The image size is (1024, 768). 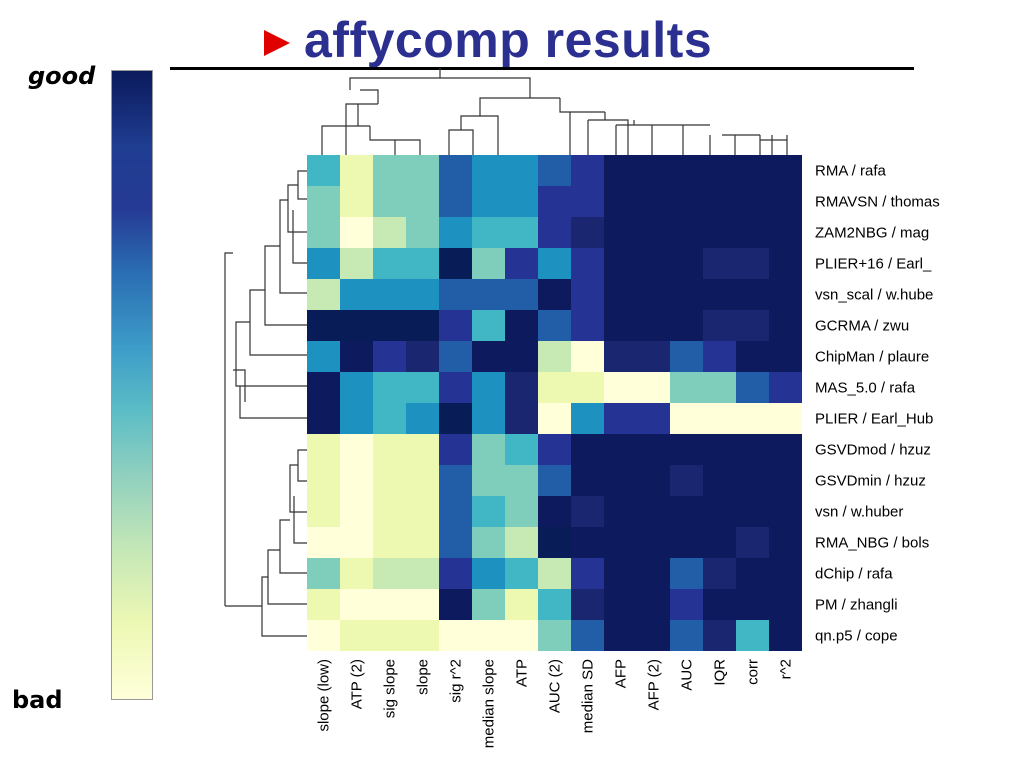 What do you see at coordinates (862, 326) in the screenshot?
I see `row-label: GCRMA / zwu` at bounding box center [862, 326].